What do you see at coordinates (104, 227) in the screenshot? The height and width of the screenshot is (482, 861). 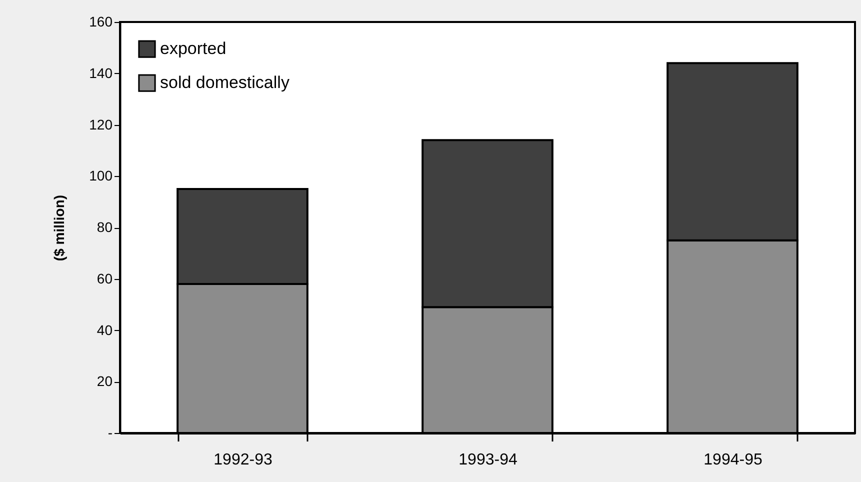 I see `y-tick-label: 80` at bounding box center [104, 227].